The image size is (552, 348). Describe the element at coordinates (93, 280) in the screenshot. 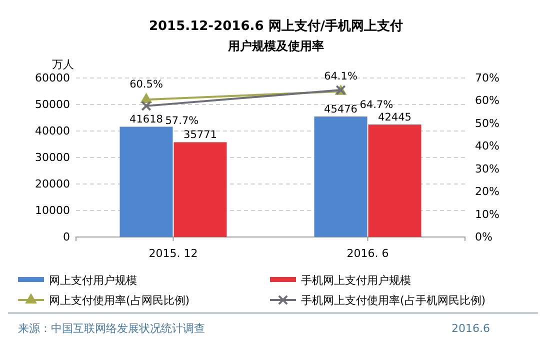

I see `legend-label: 网上支付用户规模` at that location.